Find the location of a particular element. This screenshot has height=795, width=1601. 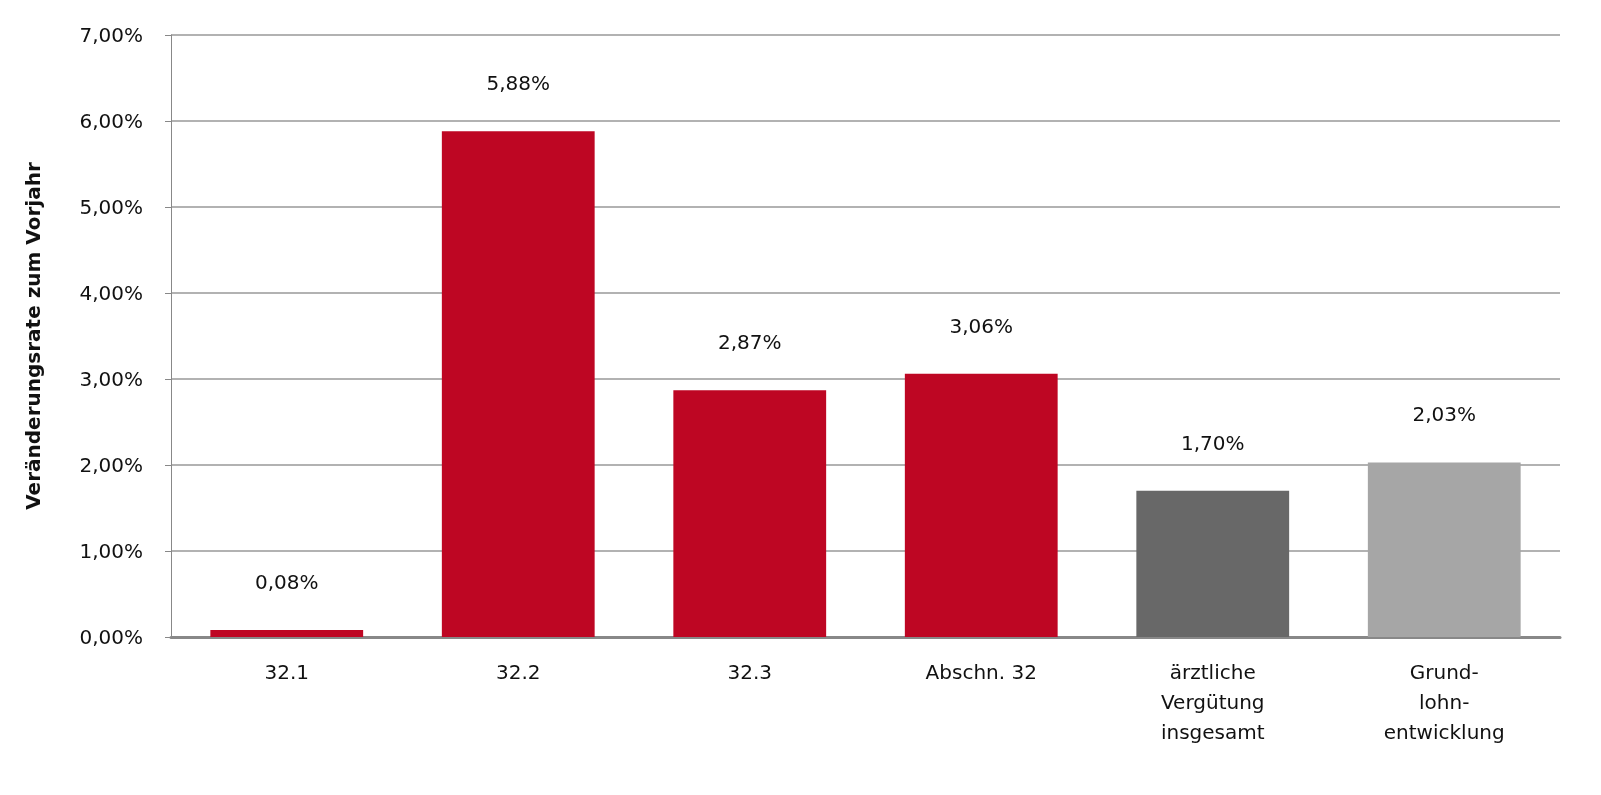

data-label: 1,70% is located at coordinates (1212, 442).